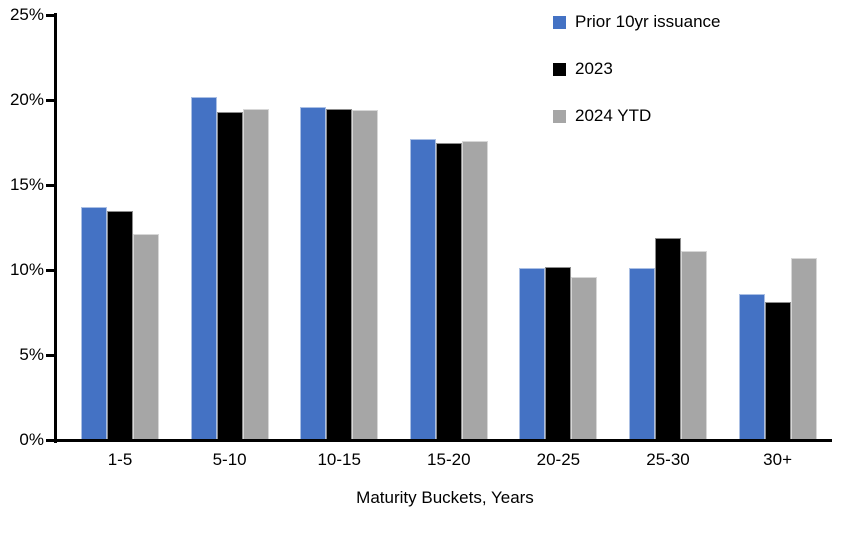 The width and height of the screenshot is (852, 534). Describe the element at coordinates (31, 354) in the screenshot. I see `y-tick-label: 5%` at that location.